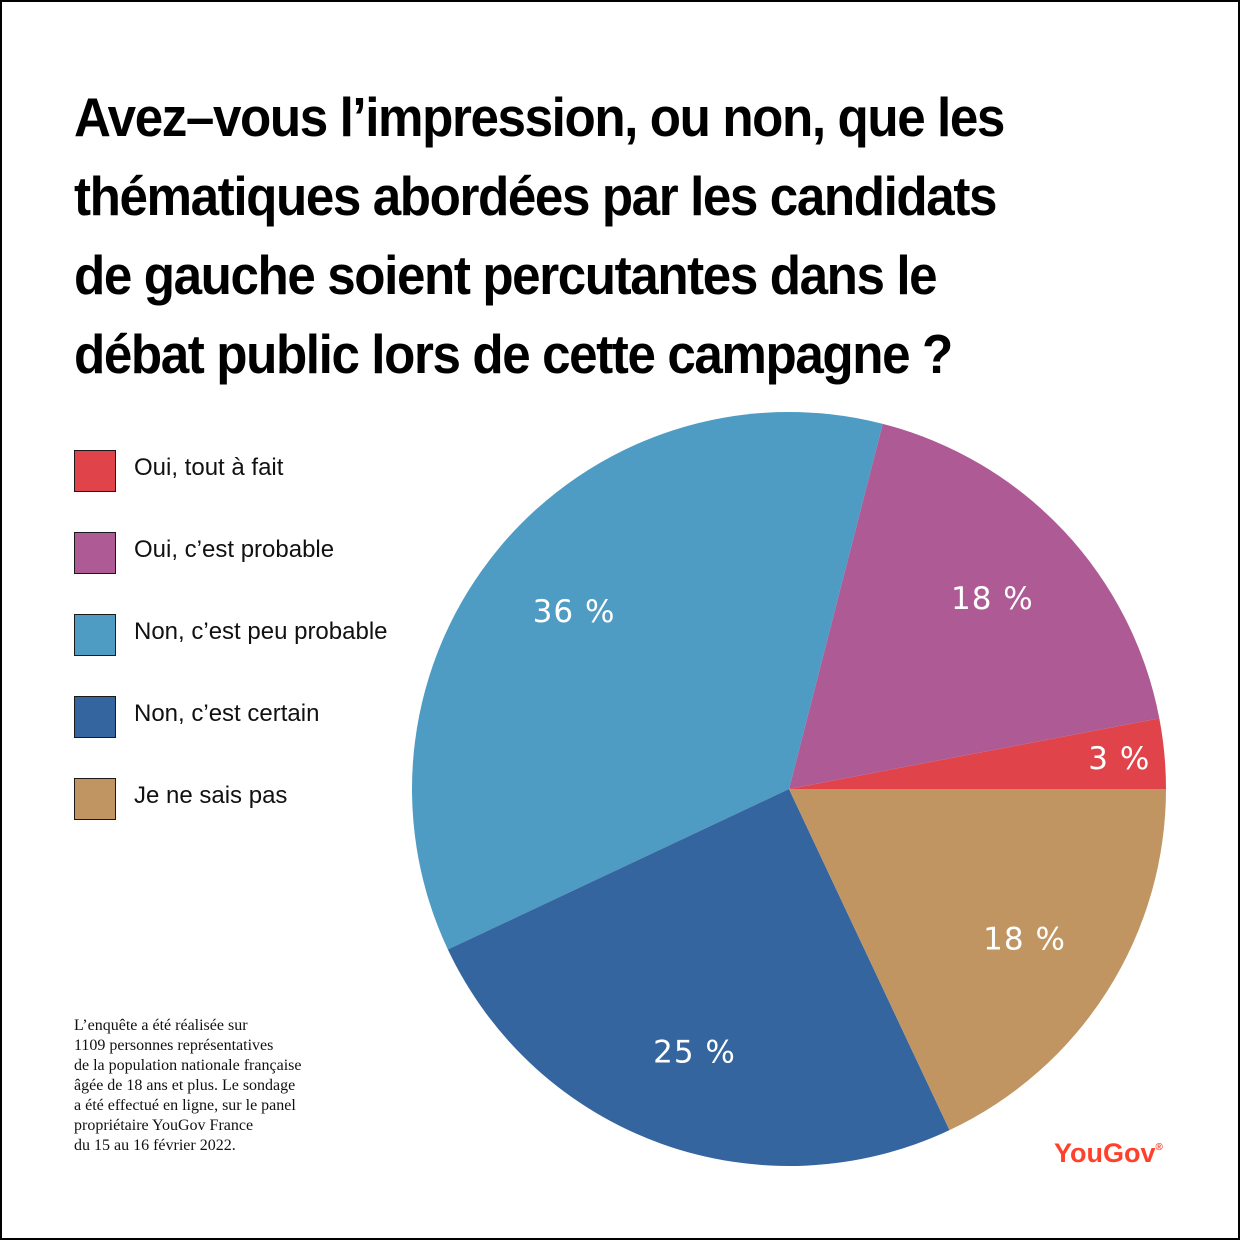 Image resolution: width=1240 pixels, height=1240 pixels. Describe the element at coordinates (185, 1105) in the screenshot. I see `note-line: a été effectué en ligne, sur le panel` at that location.